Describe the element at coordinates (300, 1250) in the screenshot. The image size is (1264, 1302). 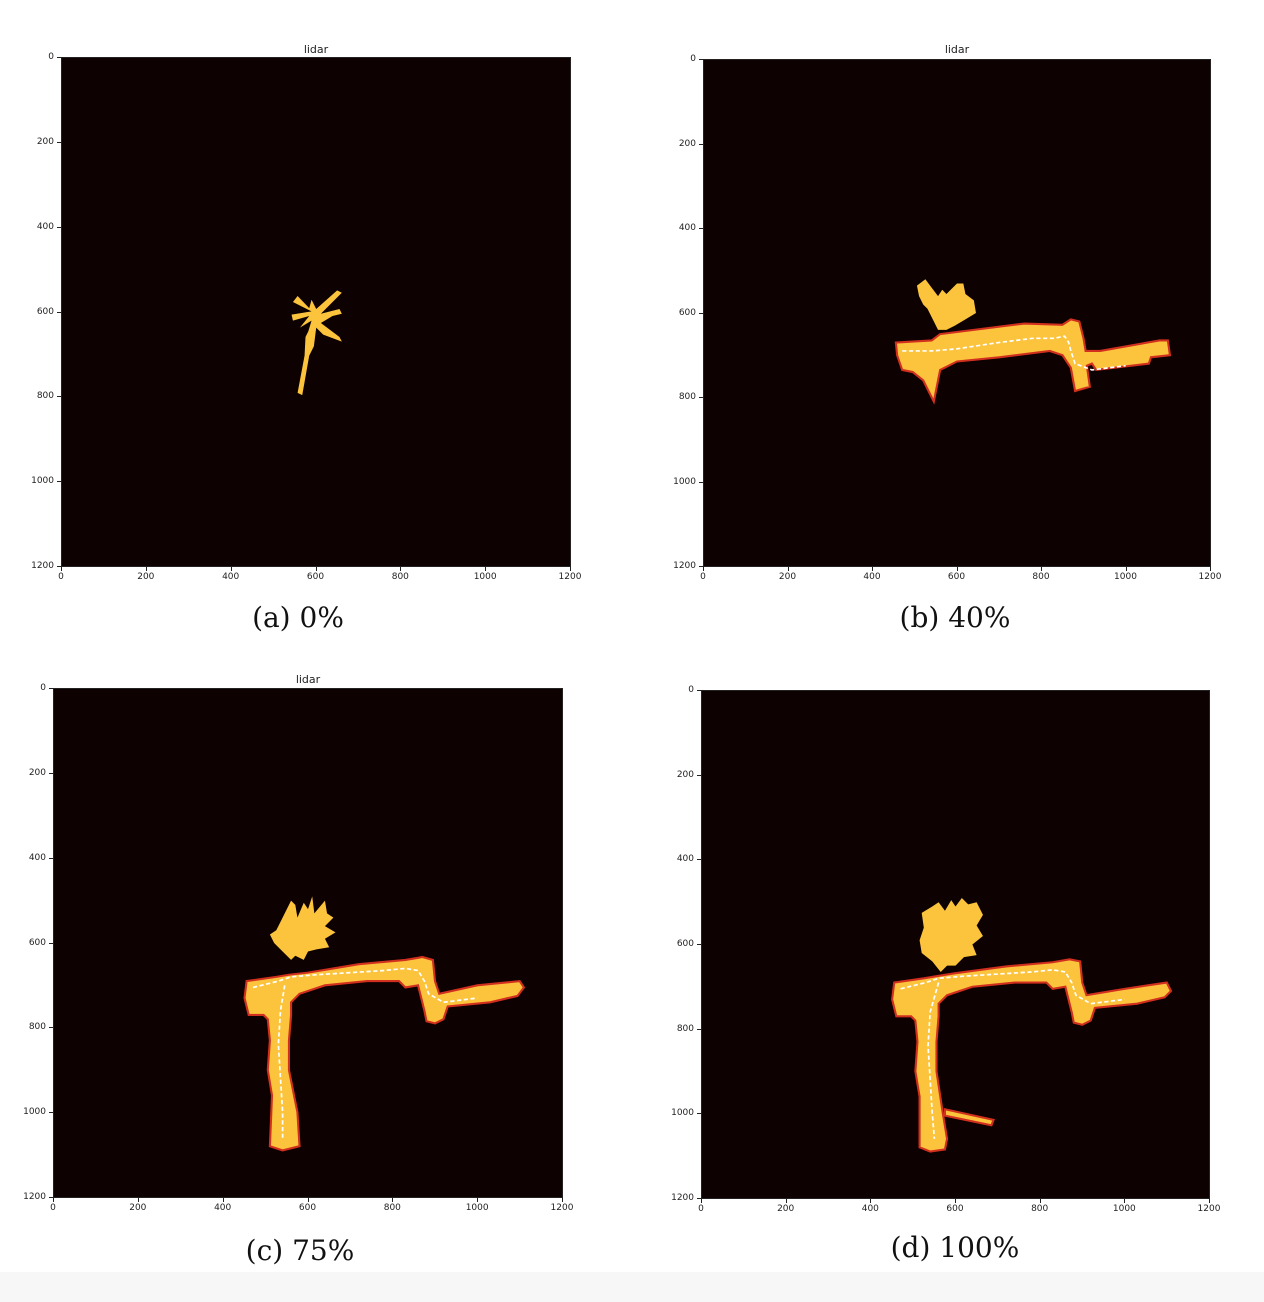
I see `subfigure-caption: (c) 75%` at that location.